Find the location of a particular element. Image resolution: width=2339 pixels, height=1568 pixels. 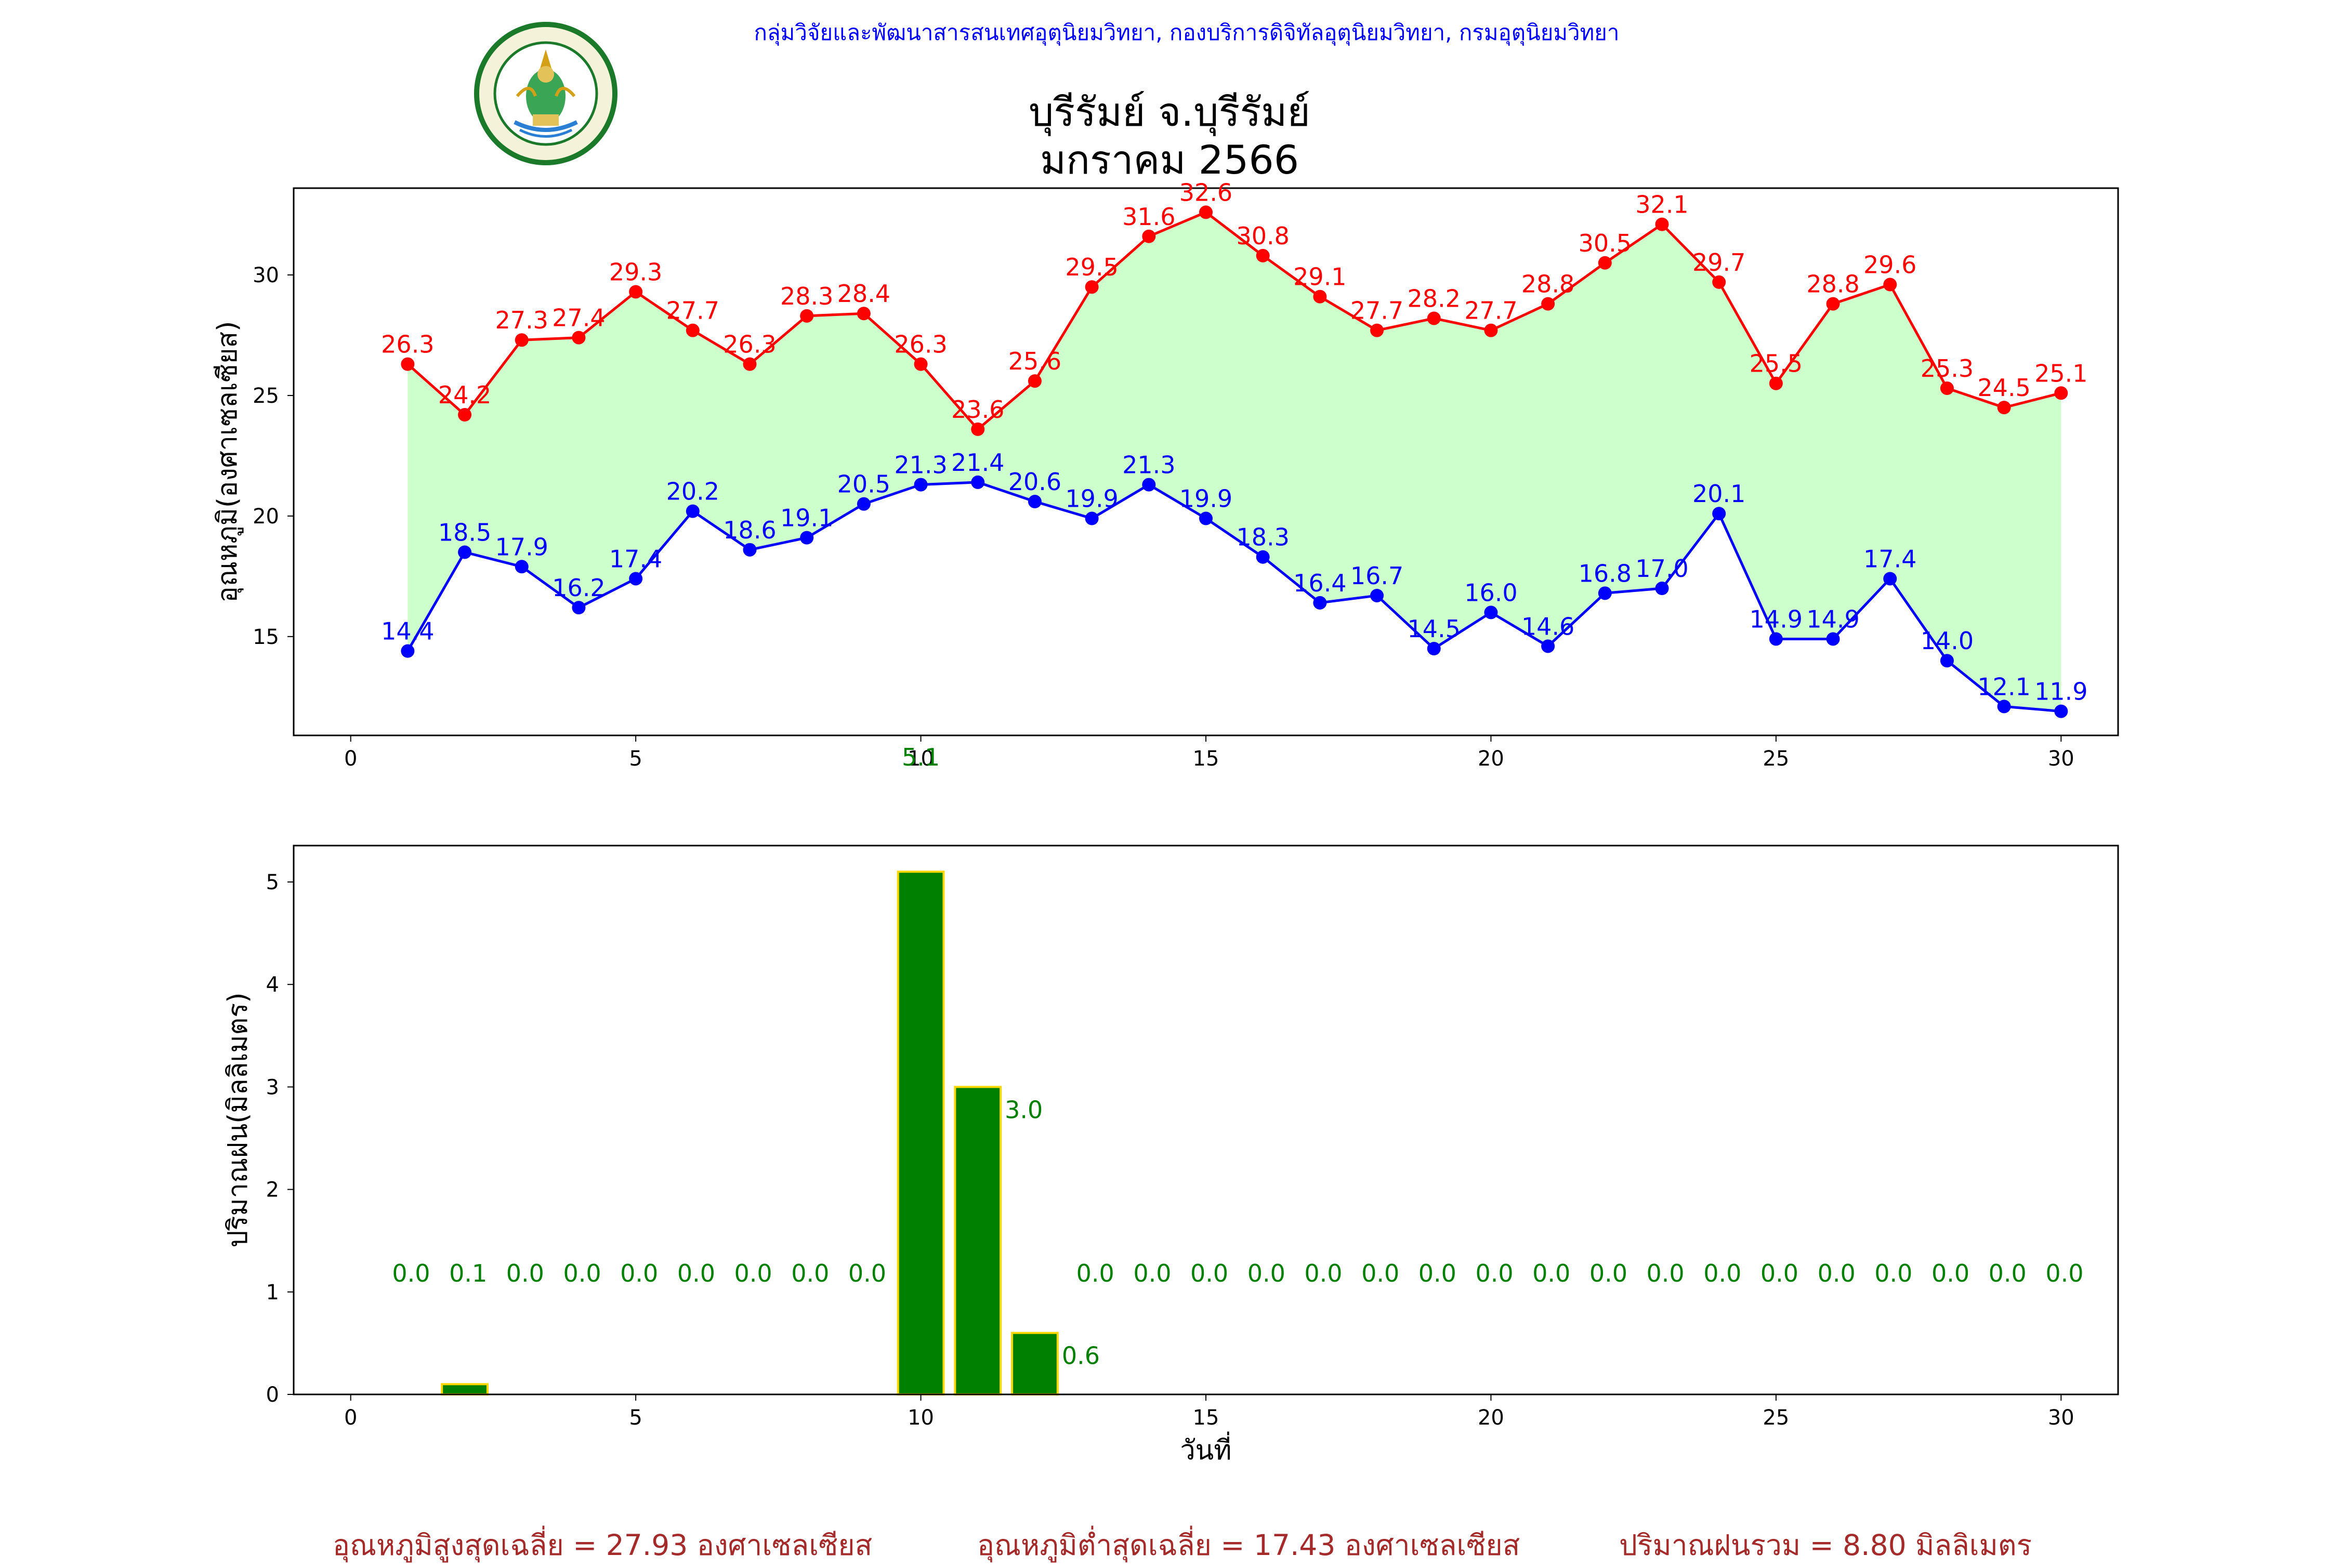

rainfall-x-tick-label: 30 is located at coordinates (2061, 1418).